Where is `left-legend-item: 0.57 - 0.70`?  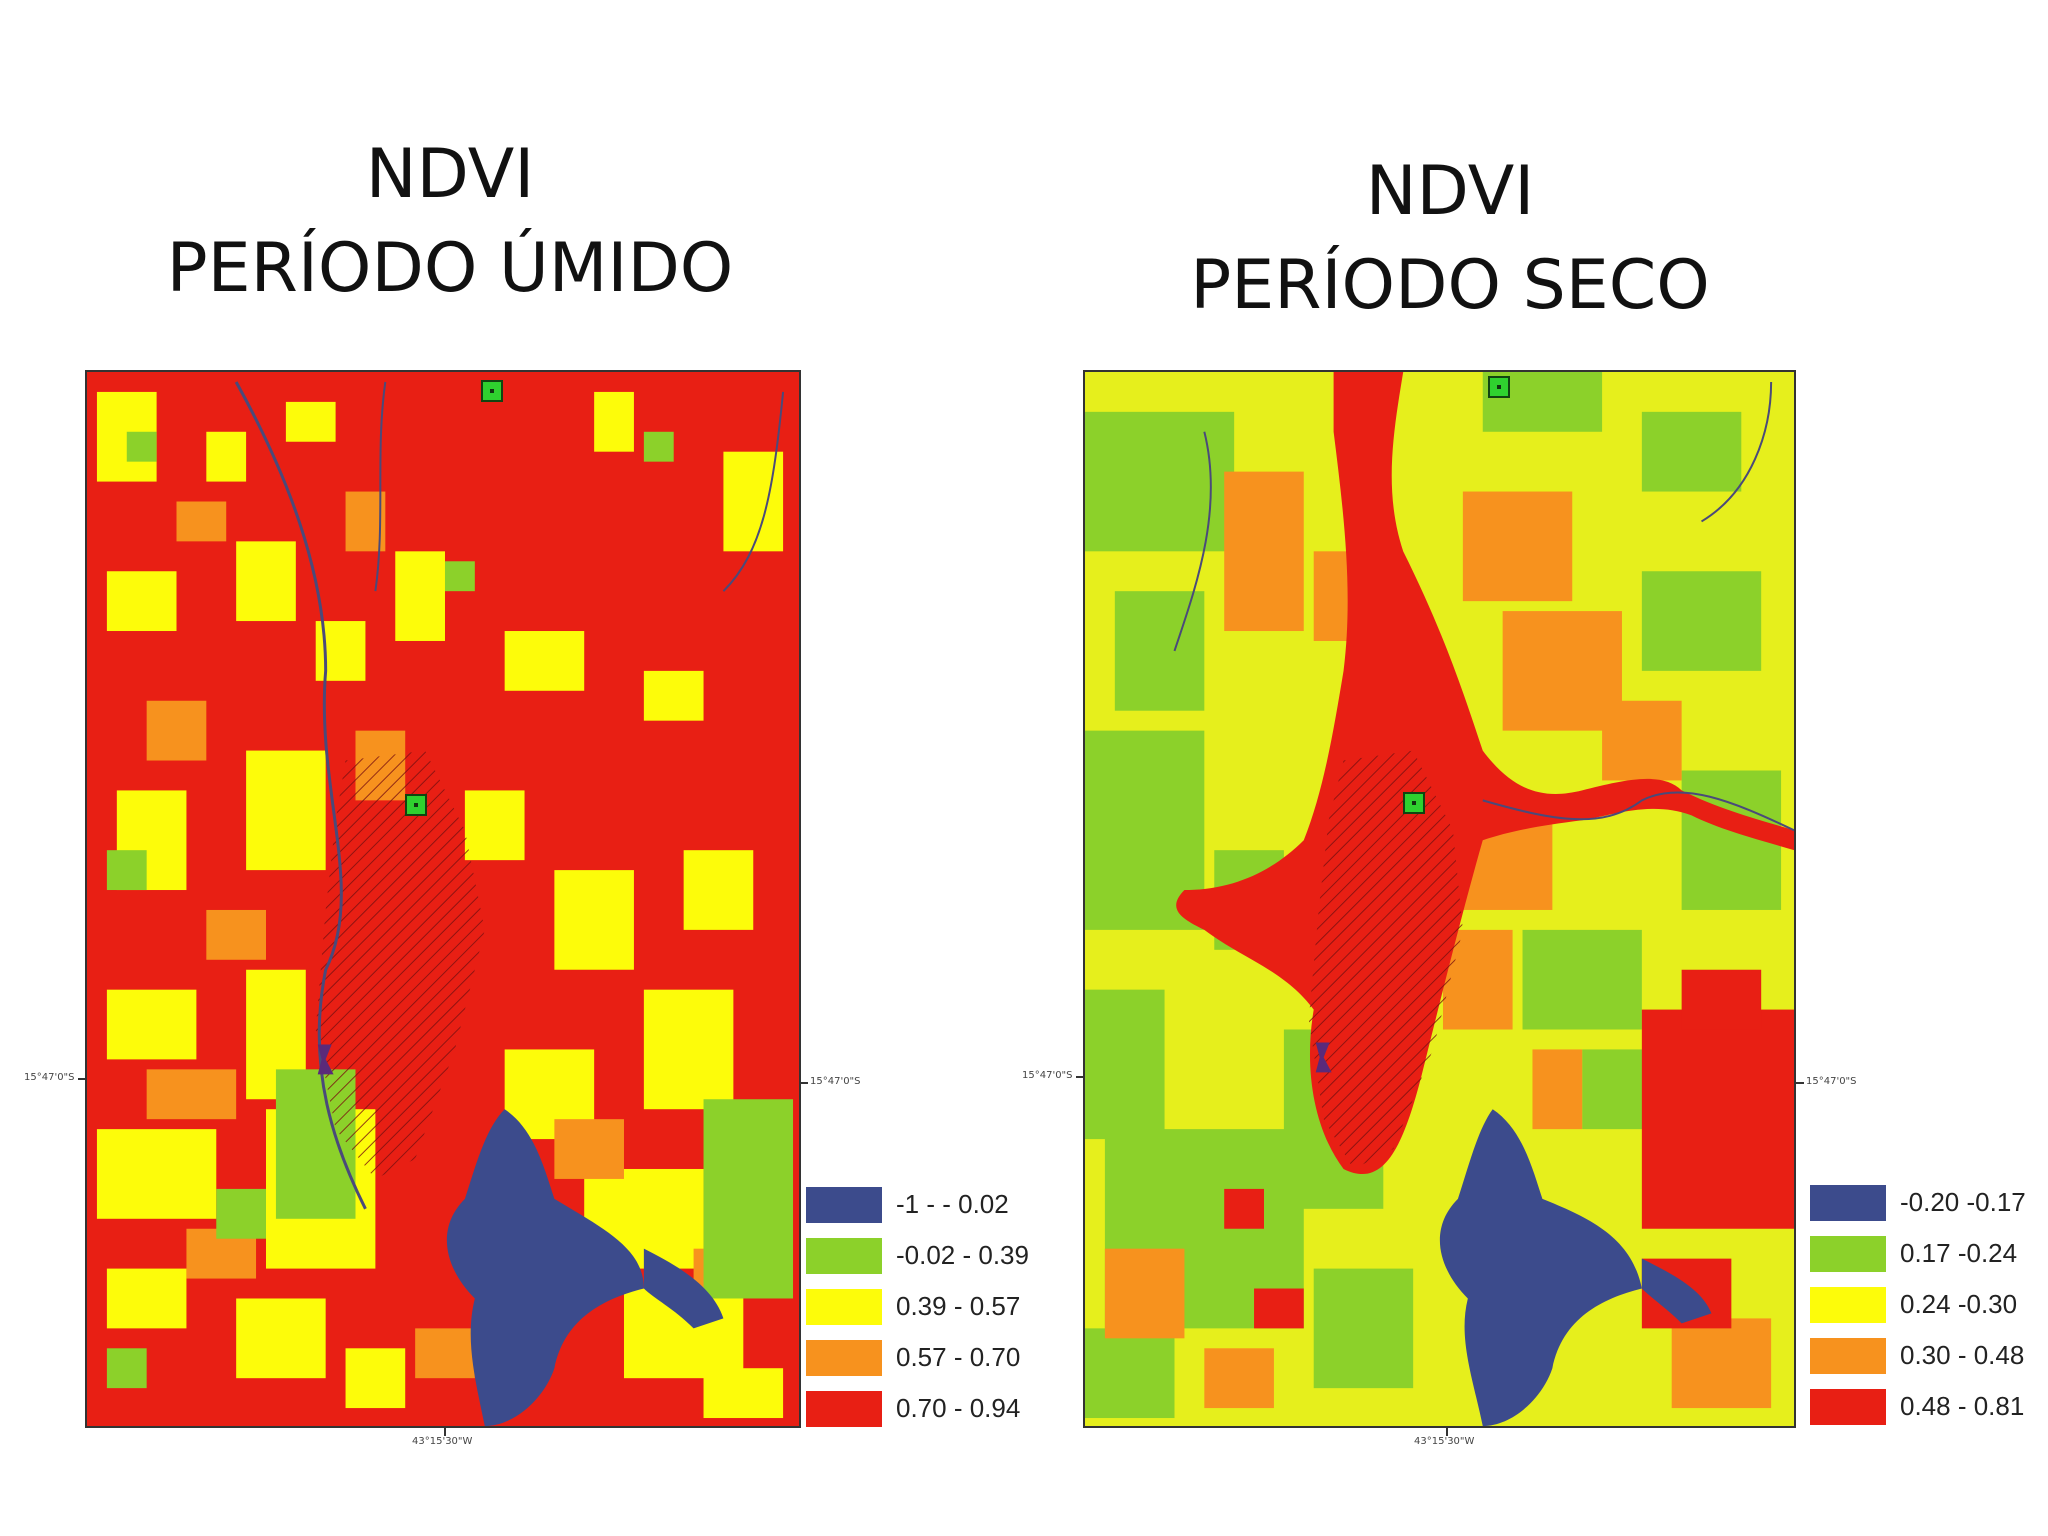
left-legend-item: 0.57 - 0.70 is located at coordinates (926, 1358).